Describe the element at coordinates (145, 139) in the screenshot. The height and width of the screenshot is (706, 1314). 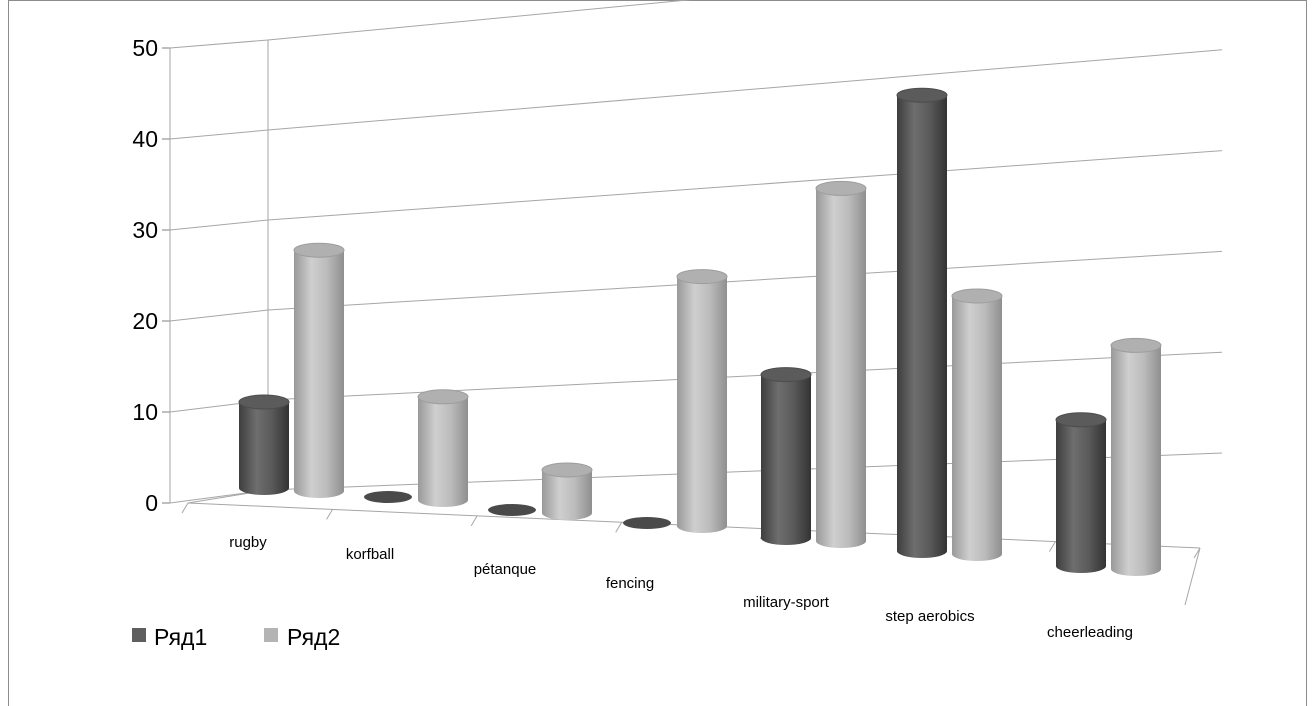
I see `y-tick-label-4: 40` at that location.